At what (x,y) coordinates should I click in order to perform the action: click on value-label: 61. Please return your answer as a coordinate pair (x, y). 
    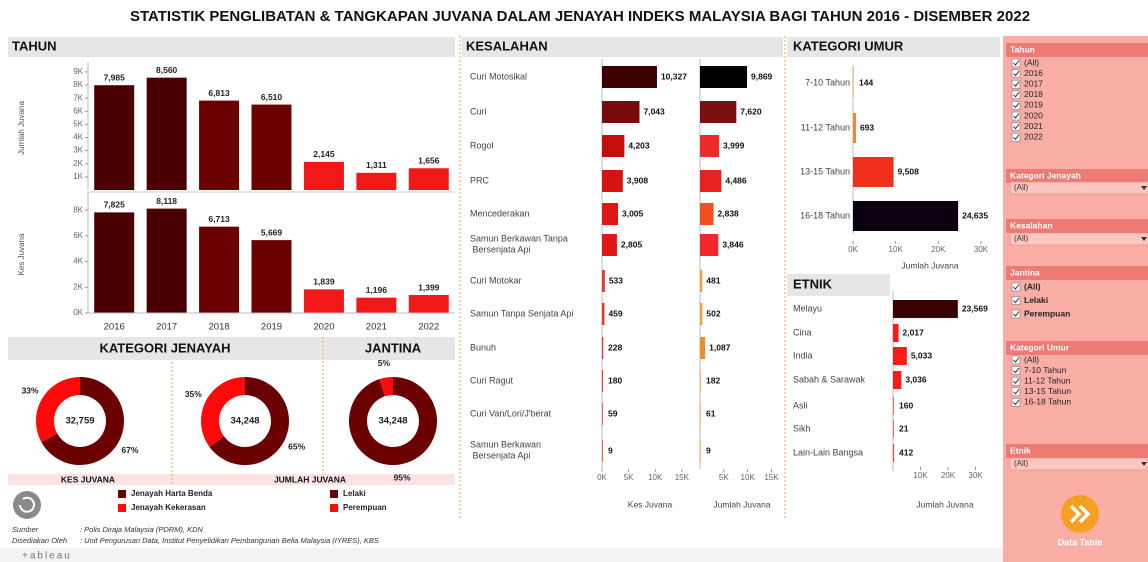
    Looking at the image, I should click on (711, 413).